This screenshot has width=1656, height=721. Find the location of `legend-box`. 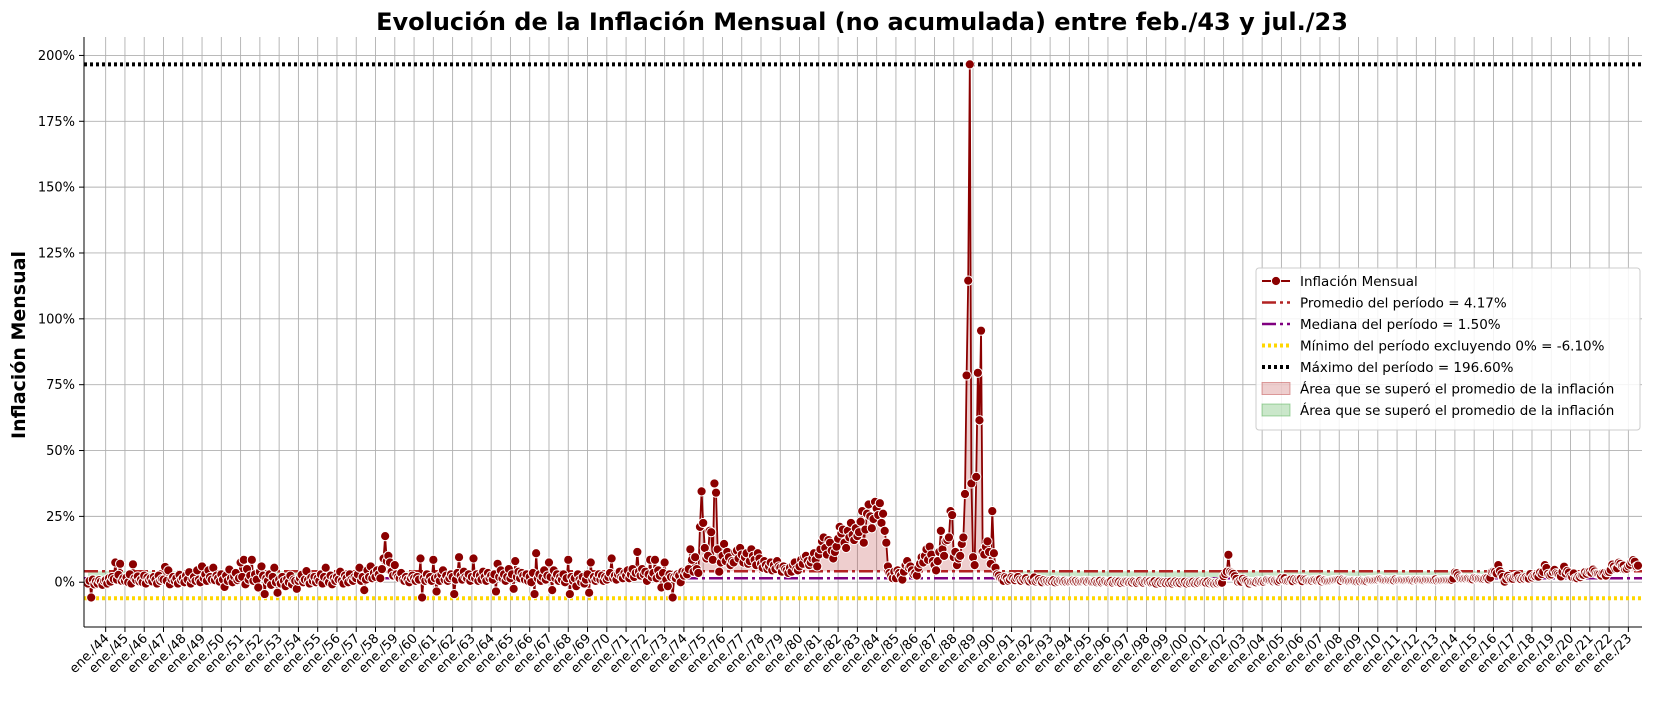

legend-box is located at coordinates (1448, 349).